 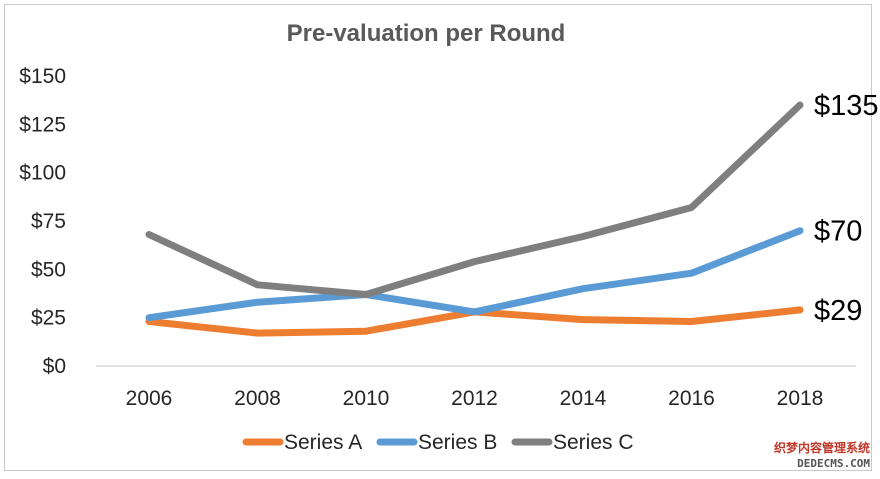 I want to click on x-axis-ticks: 2006 2008 2010 2012 2014 2016 2018, so click(x=475, y=398).